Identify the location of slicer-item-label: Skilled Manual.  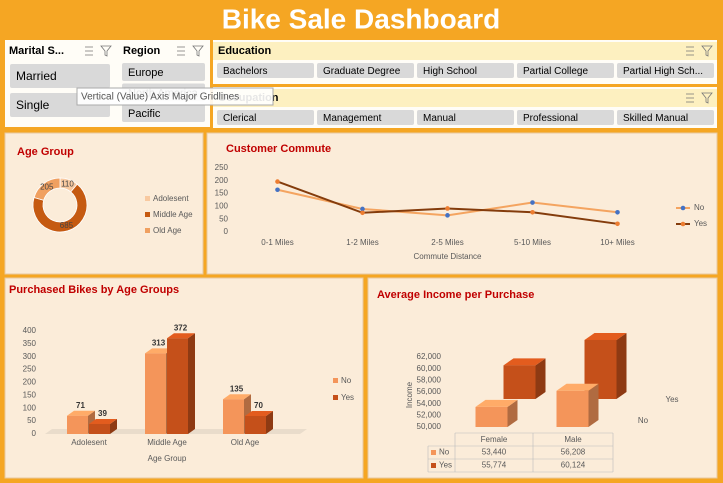
(655, 118).